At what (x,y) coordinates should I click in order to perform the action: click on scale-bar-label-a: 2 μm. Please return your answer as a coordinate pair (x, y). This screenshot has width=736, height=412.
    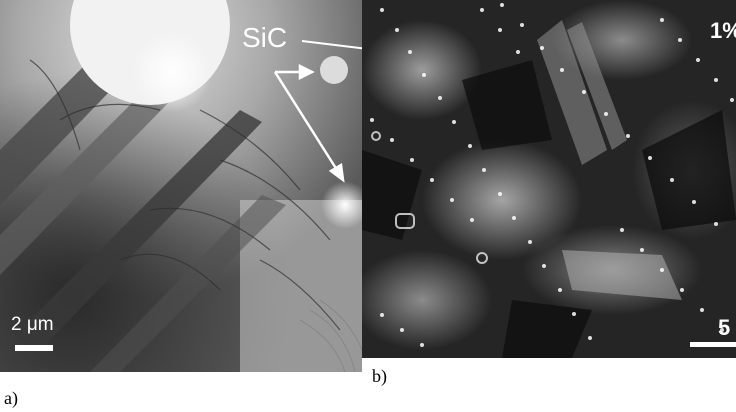
    Looking at the image, I should click on (32, 324).